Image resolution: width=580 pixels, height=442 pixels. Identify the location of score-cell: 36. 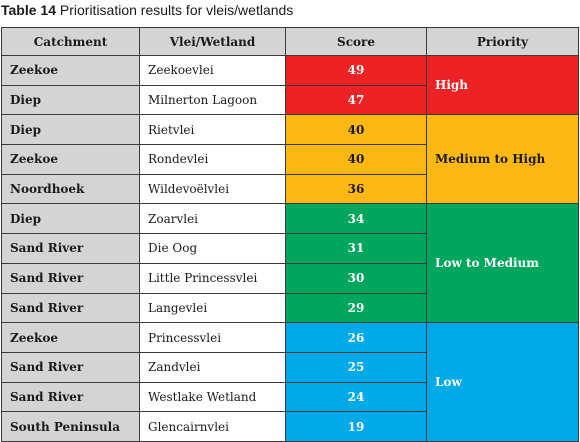
(356, 189).